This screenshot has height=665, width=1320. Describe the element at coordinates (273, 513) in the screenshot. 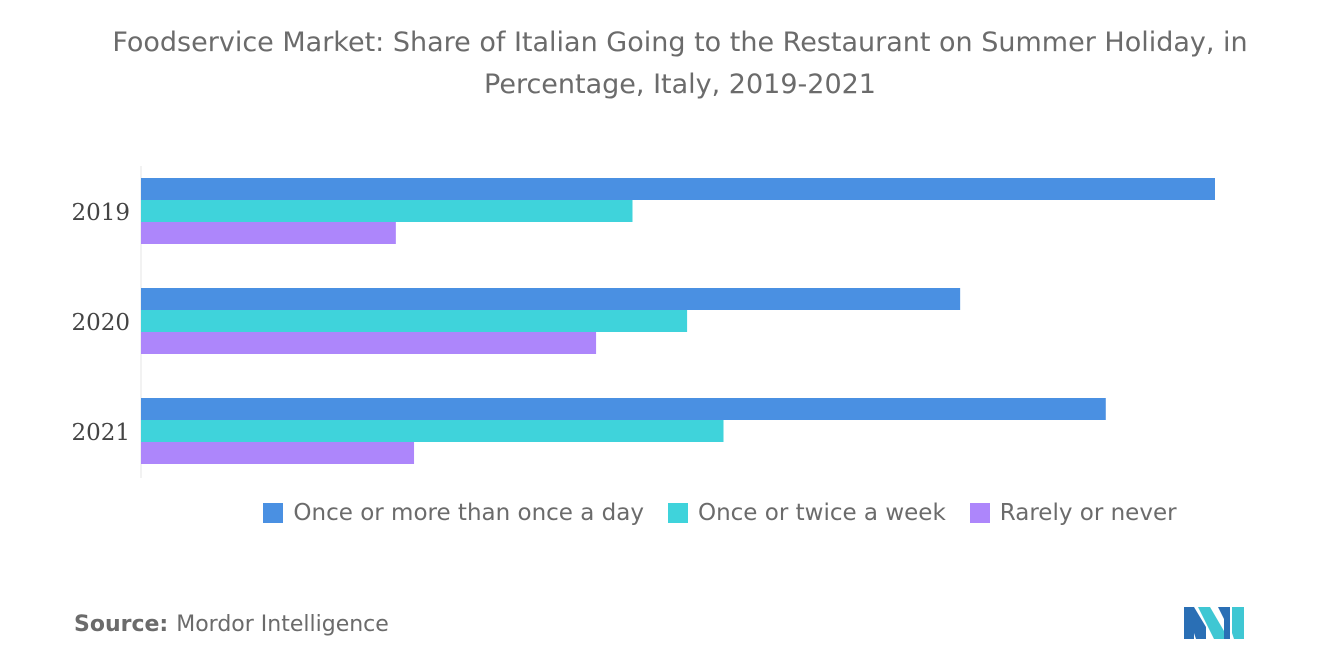

I see `legend-swatch-daily` at that location.